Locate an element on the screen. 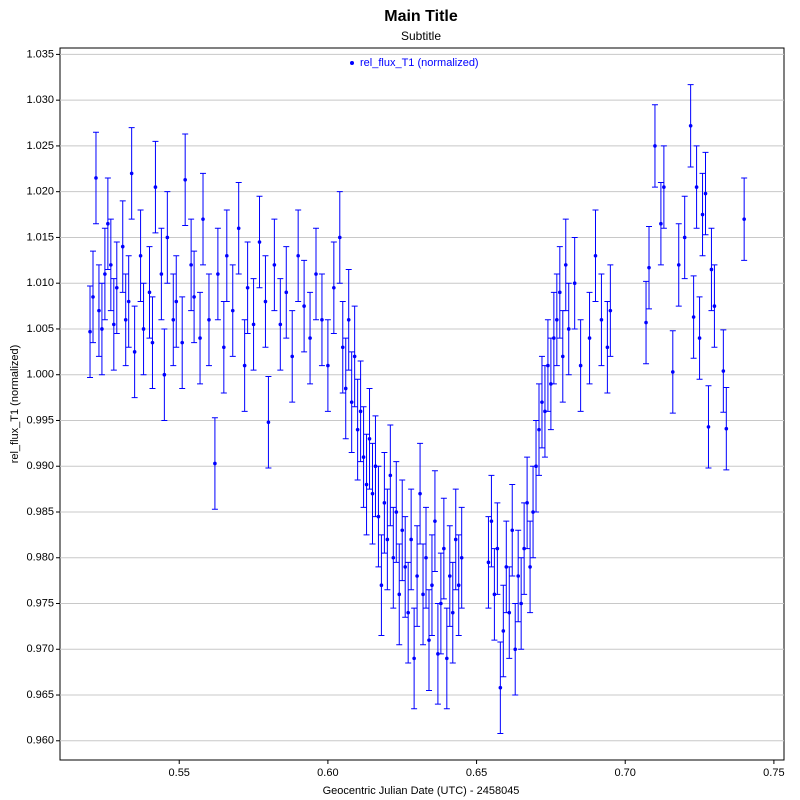 This screenshot has width=800, height=800. chart-title: Main Title is located at coordinates (421, 16).